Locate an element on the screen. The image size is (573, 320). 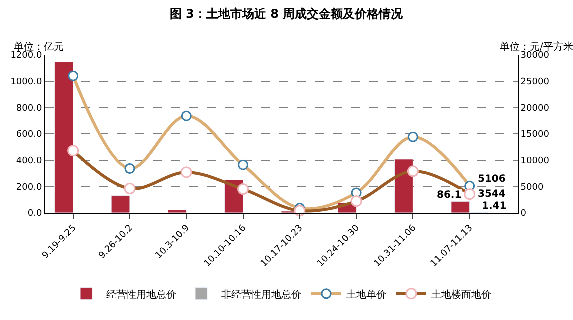
y2-tick-label: 20000 is located at coordinates (535, 109).